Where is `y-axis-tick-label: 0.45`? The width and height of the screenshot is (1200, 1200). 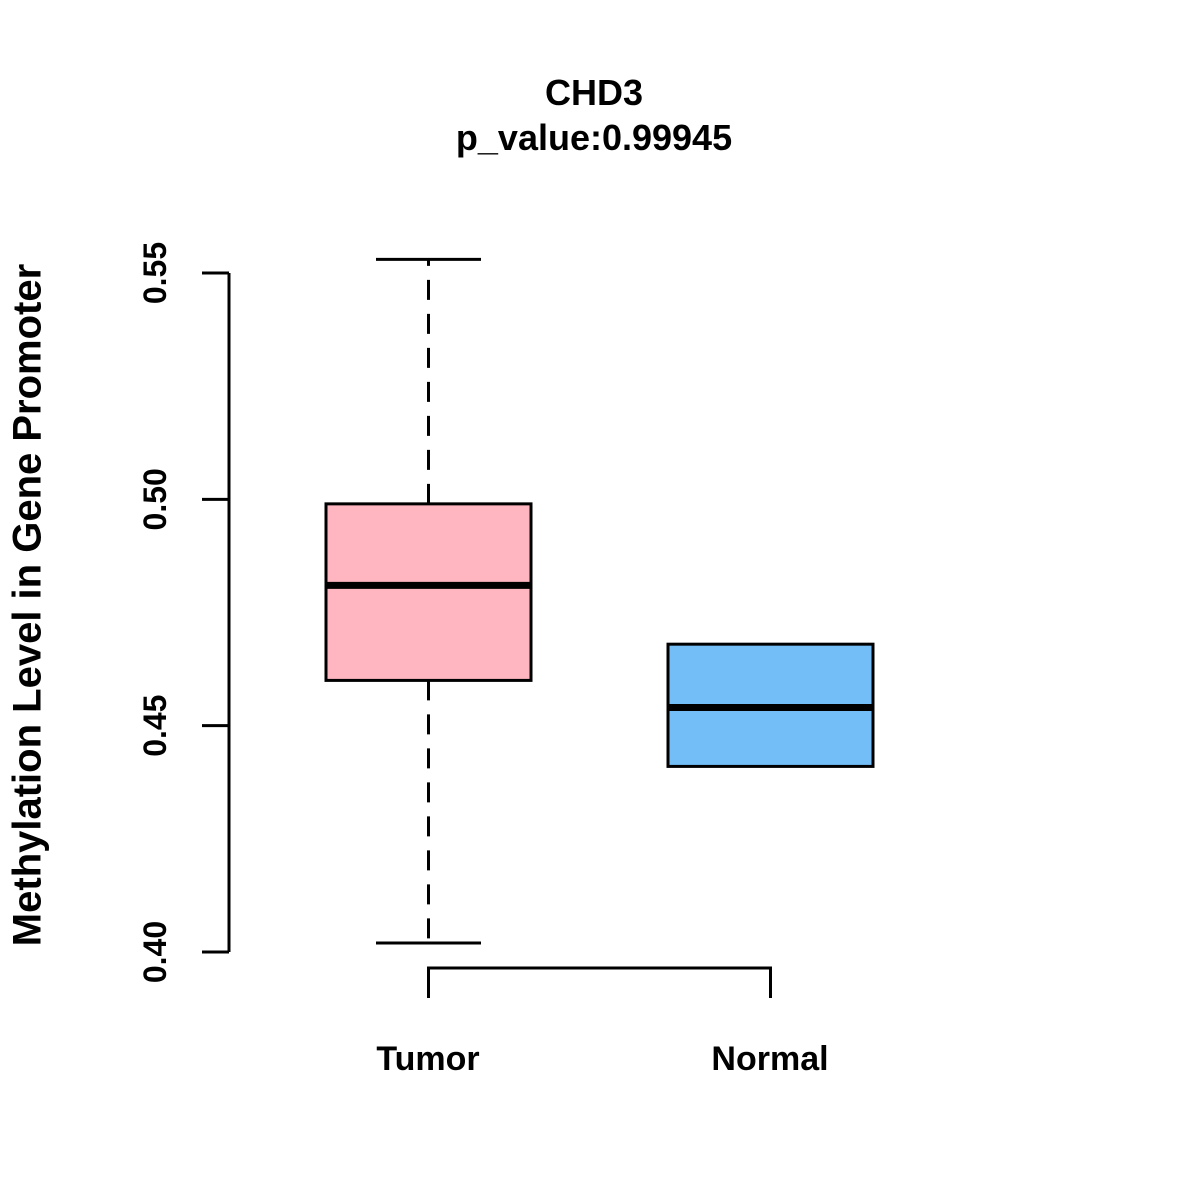 y-axis-tick-label: 0.45 is located at coordinates (155, 726).